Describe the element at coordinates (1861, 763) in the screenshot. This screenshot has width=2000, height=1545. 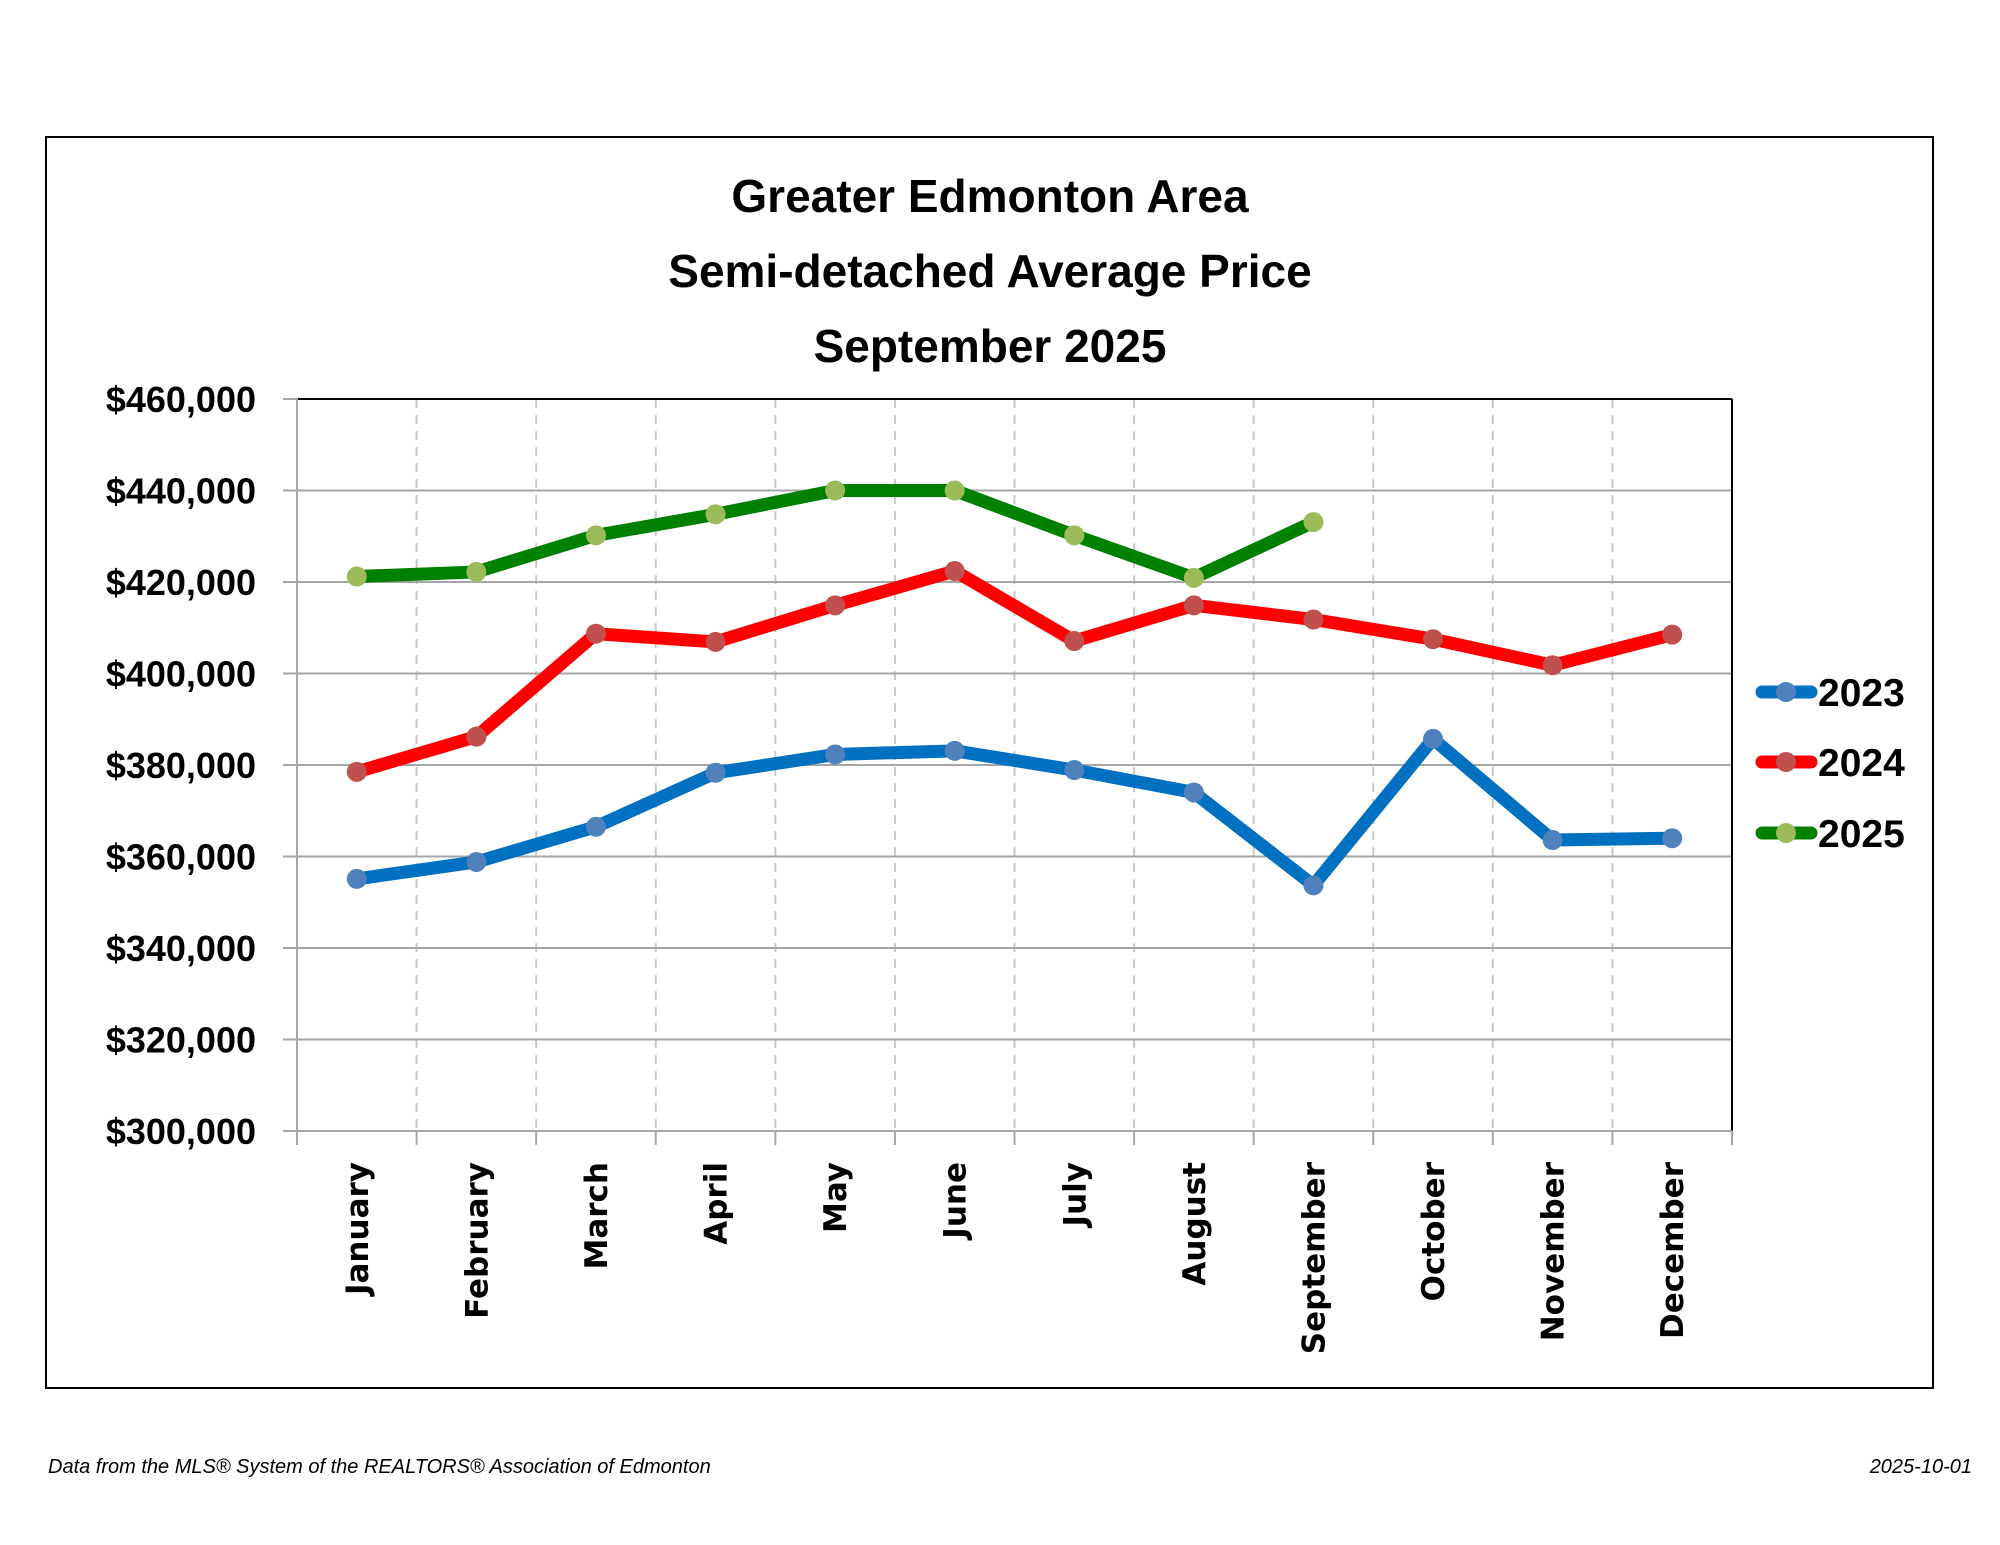
I see `legend-label: 2024` at that location.